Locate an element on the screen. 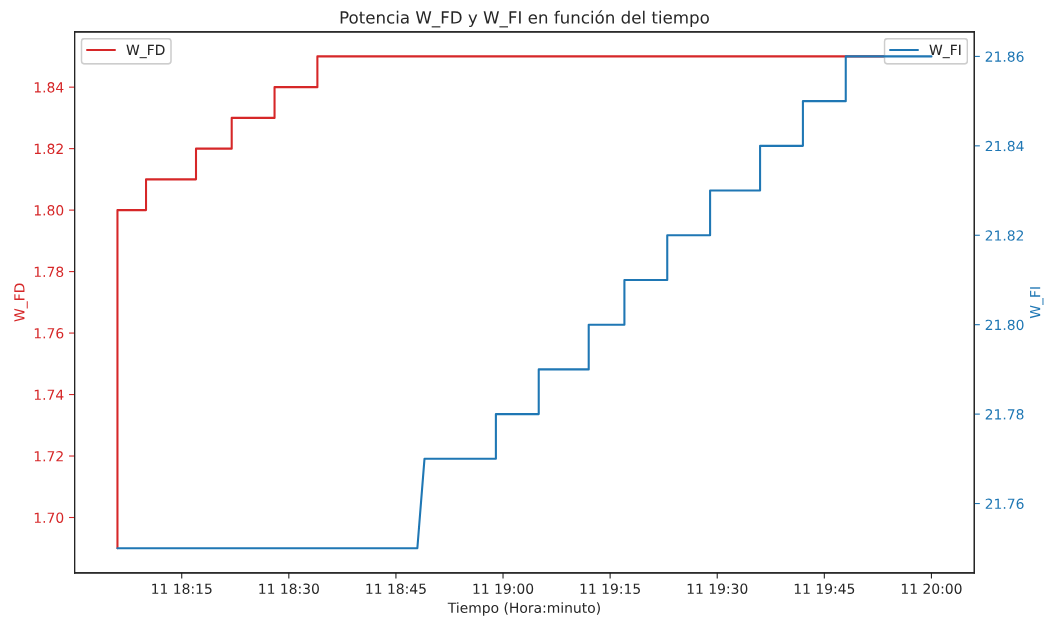 This screenshot has width=1051, height=624. x-tick-label: 11 19:45 is located at coordinates (824, 588).